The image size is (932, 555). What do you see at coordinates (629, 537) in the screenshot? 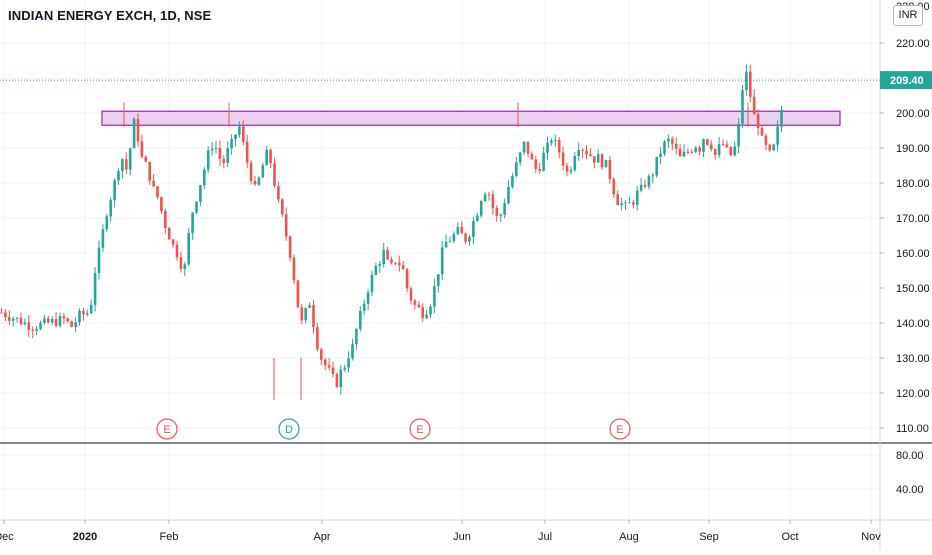
I see `time-axis-label: Aug` at bounding box center [629, 537].